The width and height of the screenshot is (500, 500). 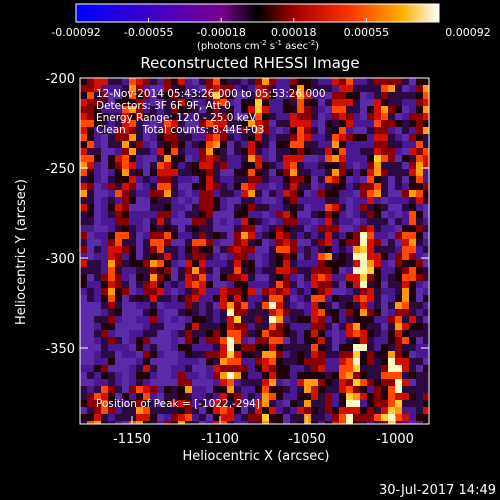 I want to click on x-tick-label: -1100, so click(x=220, y=439).